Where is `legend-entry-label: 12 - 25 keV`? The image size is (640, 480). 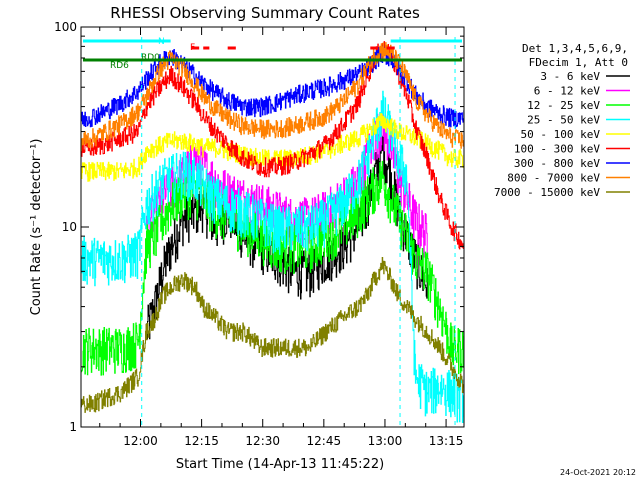 legend-entry-label: 12 - 25 keV is located at coordinates (563, 105).